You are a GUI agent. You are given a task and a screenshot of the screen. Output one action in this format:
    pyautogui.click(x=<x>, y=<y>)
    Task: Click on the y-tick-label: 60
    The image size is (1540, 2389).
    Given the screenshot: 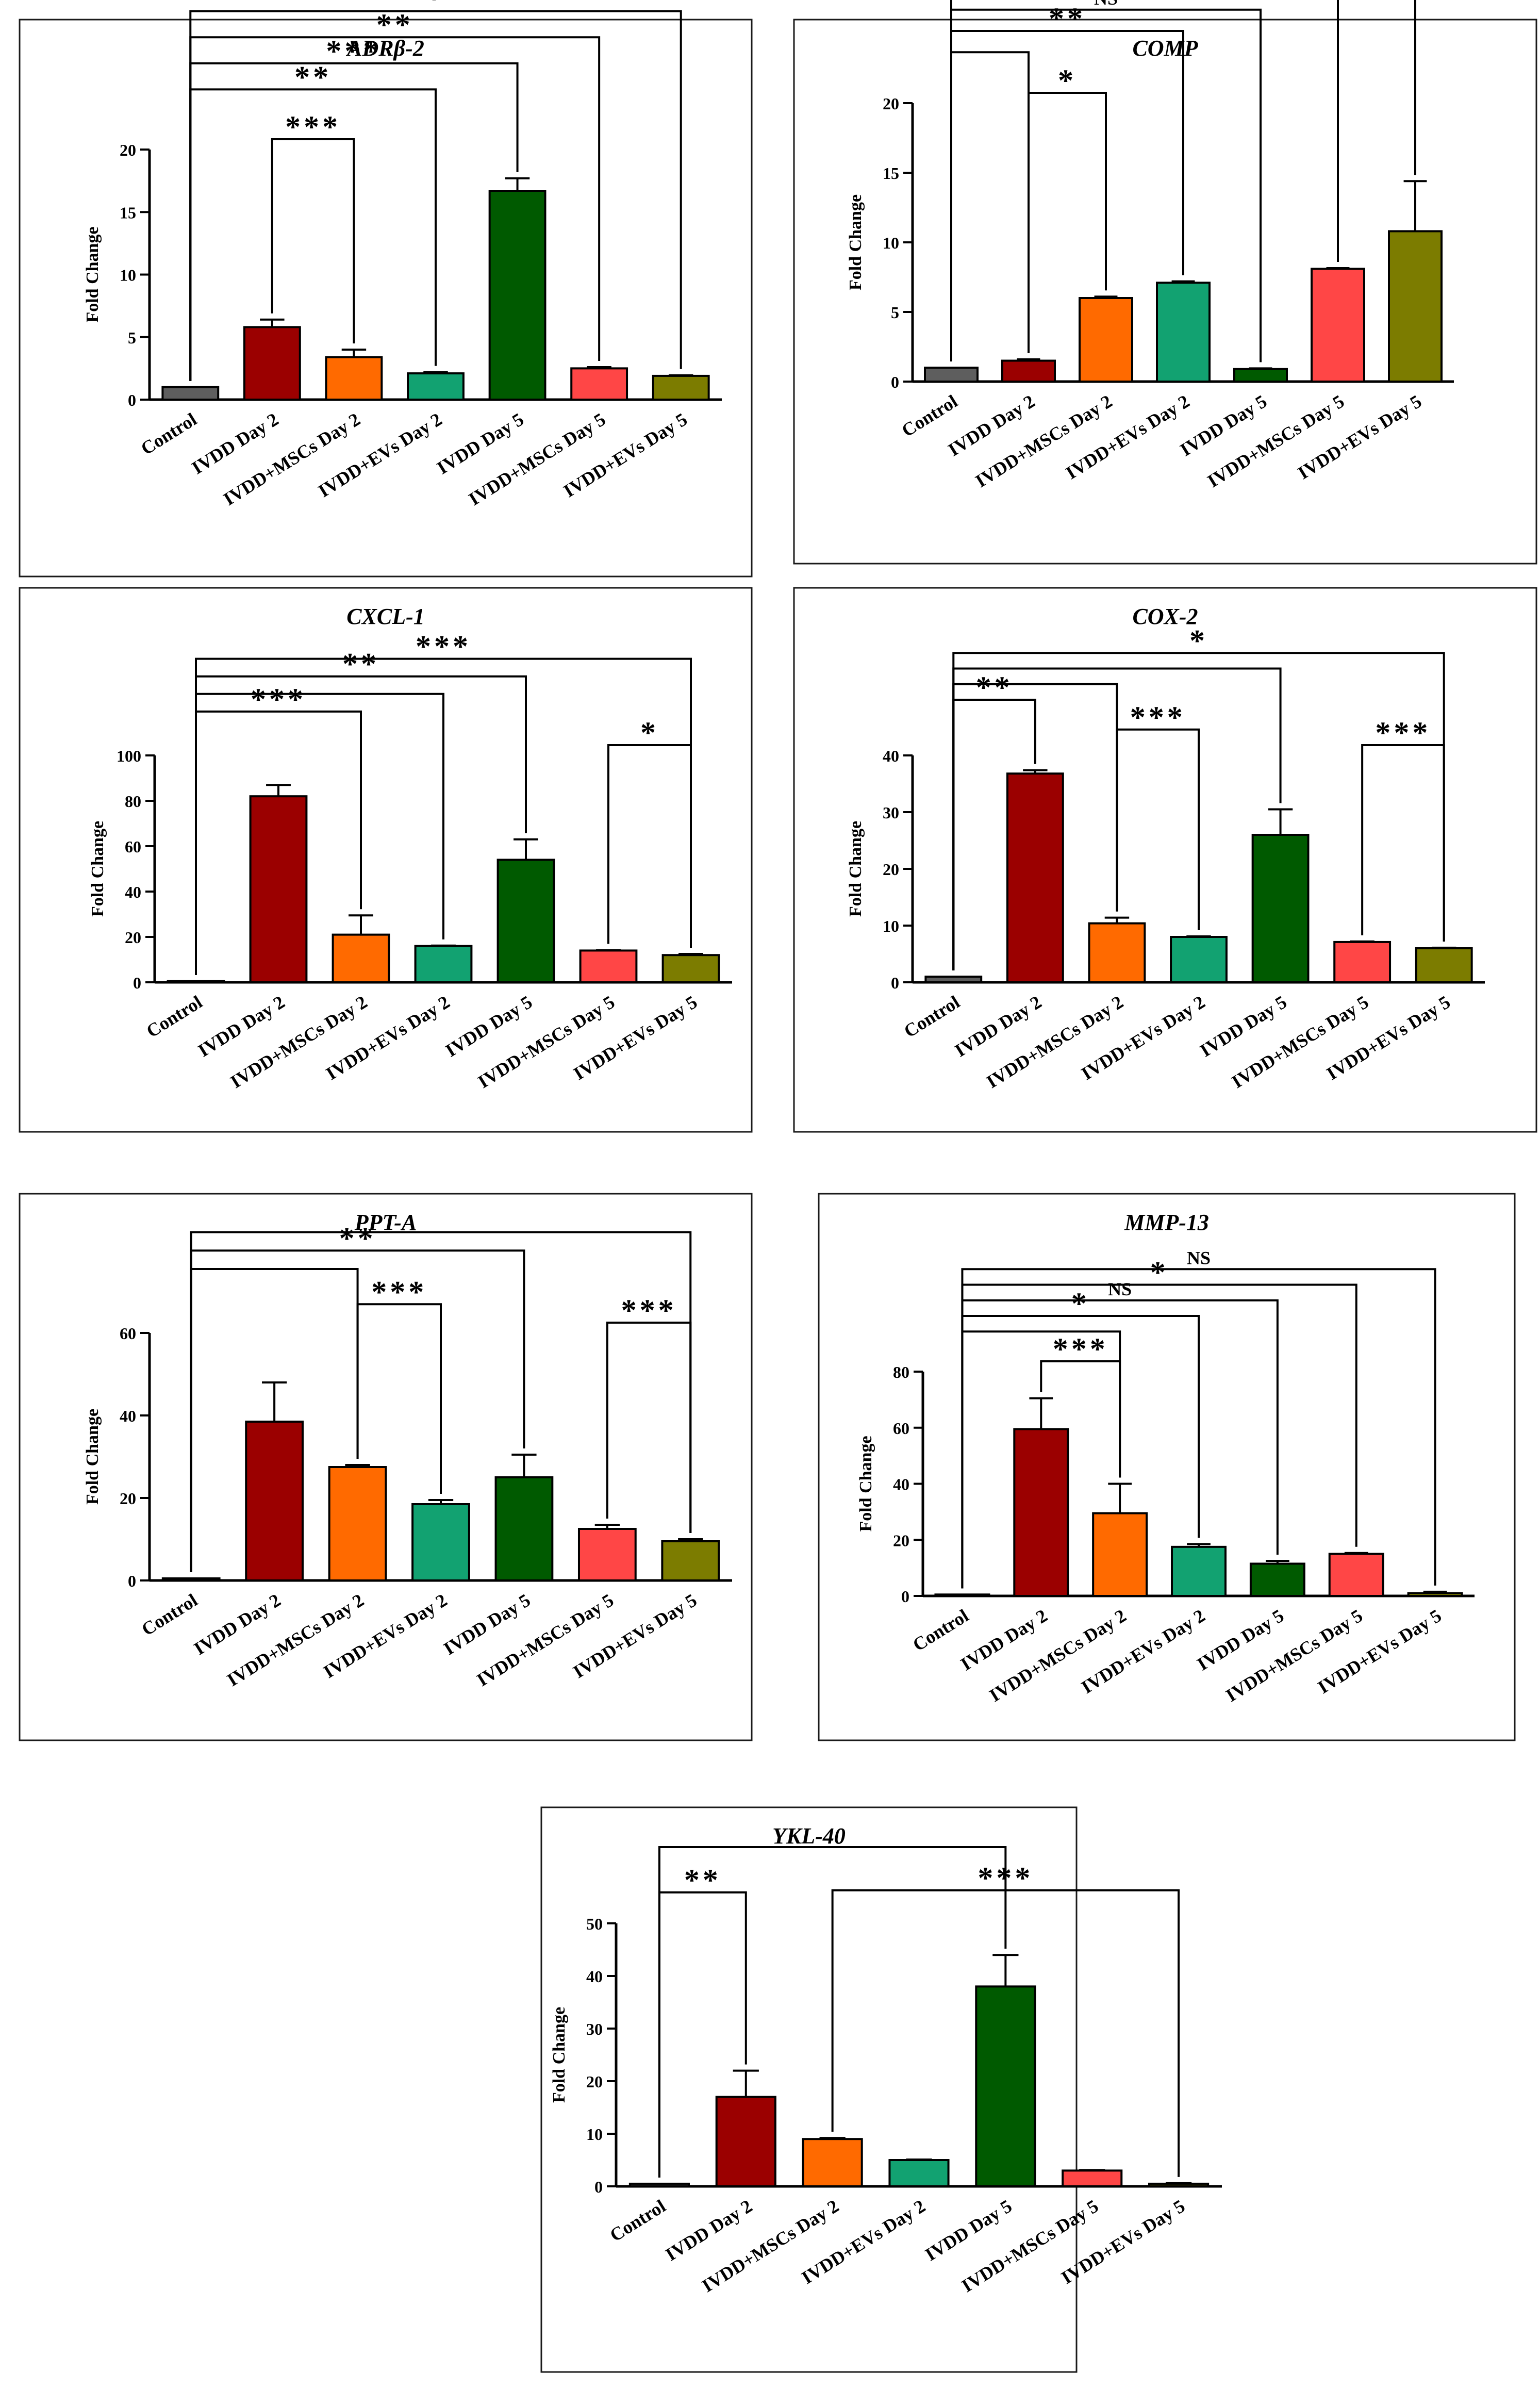 What is the action you would take?
    pyautogui.click(x=128, y=1333)
    